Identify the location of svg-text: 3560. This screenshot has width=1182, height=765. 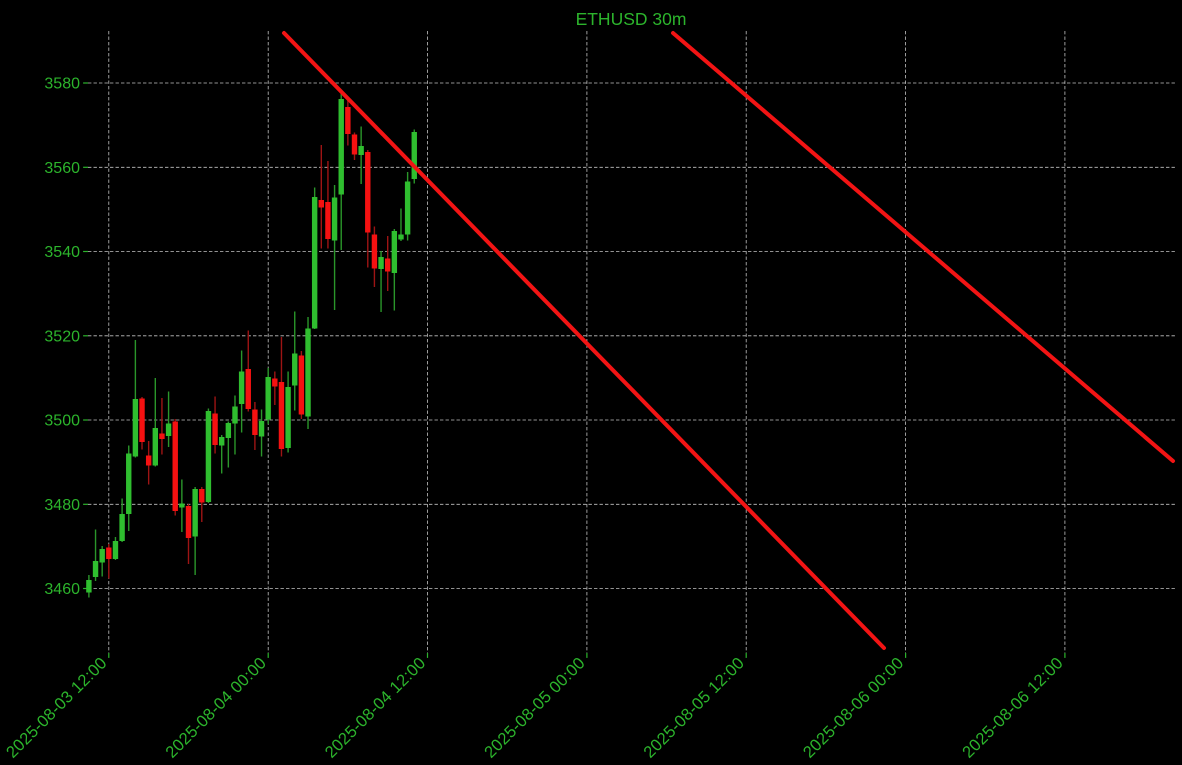
(62, 168).